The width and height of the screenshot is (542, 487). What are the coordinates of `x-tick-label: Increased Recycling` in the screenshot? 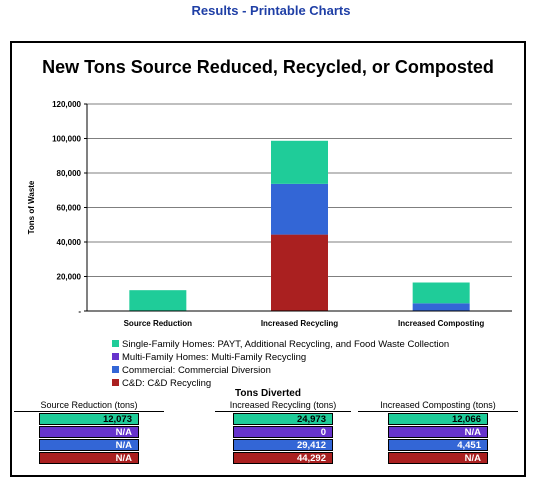 It's located at (299, 323).